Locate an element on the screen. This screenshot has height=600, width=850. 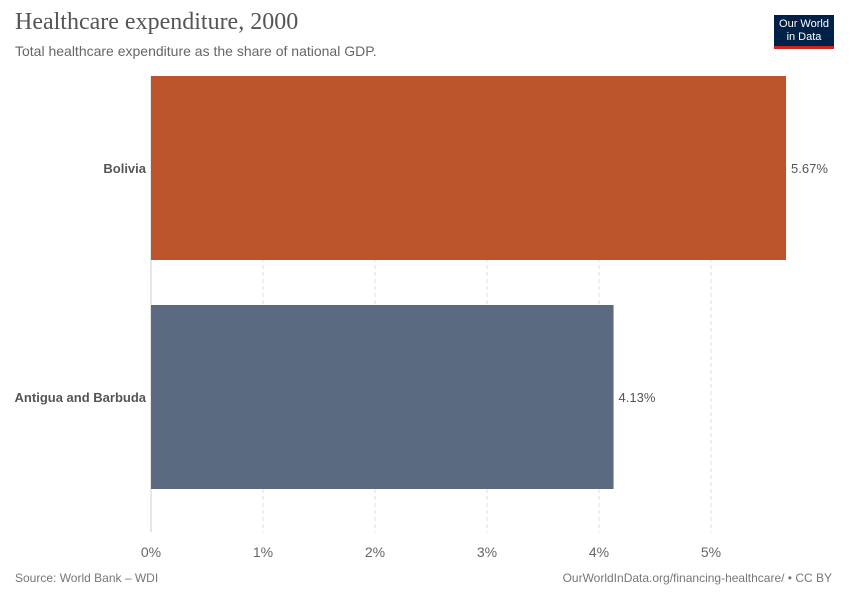
x-tick-label: 4% is located at coordinates (599, 552).